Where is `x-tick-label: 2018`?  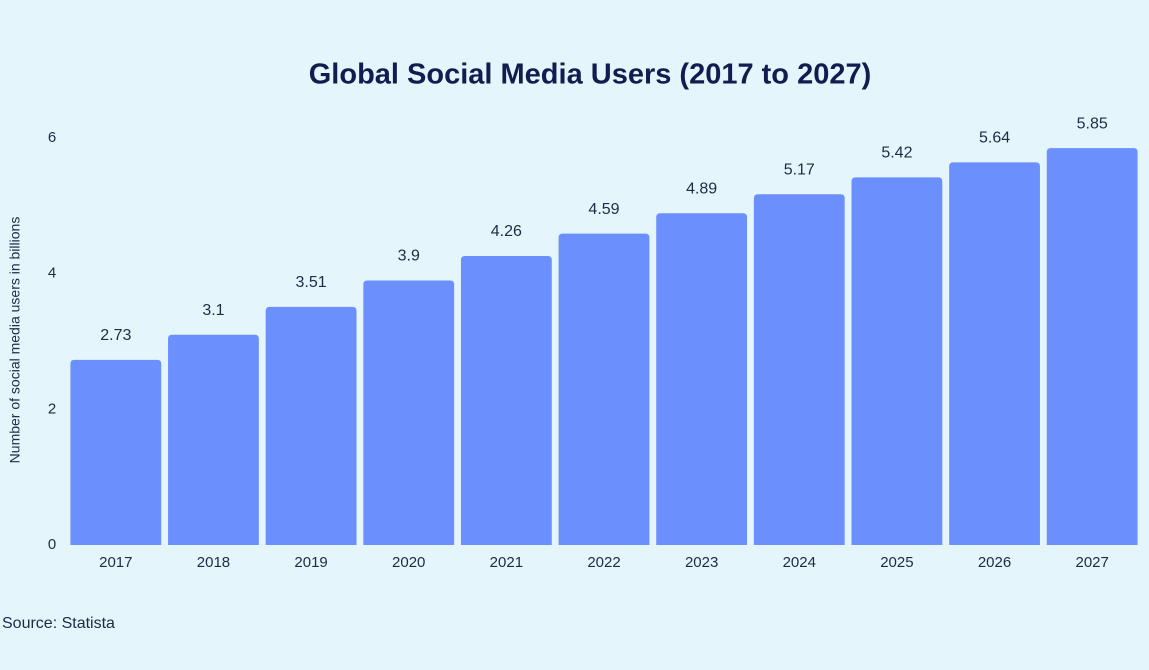
x-tick-label: 2018 is located at coordinates (213, 562).